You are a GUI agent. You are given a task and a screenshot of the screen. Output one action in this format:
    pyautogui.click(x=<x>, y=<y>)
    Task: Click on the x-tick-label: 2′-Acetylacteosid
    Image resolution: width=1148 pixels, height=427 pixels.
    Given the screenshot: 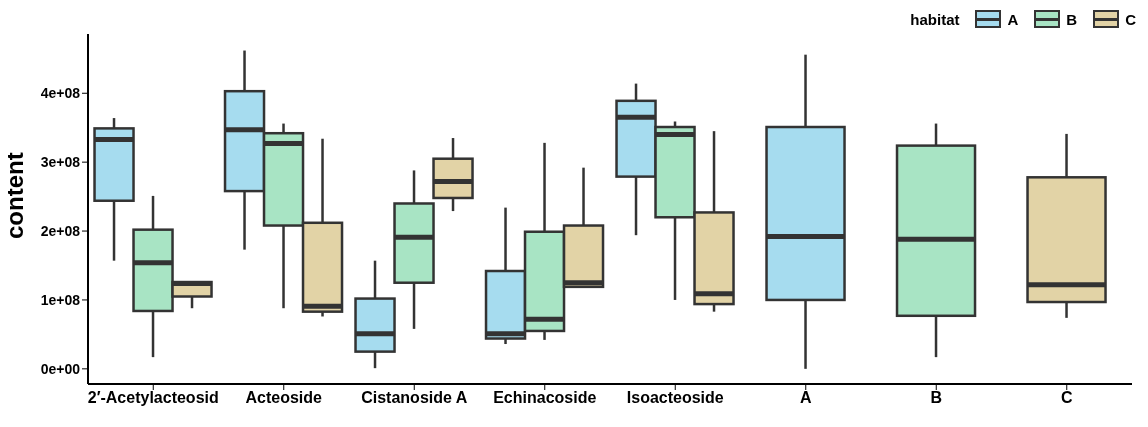 What is the action you would take?
    pyautogui.click(x=153, y=398)
    